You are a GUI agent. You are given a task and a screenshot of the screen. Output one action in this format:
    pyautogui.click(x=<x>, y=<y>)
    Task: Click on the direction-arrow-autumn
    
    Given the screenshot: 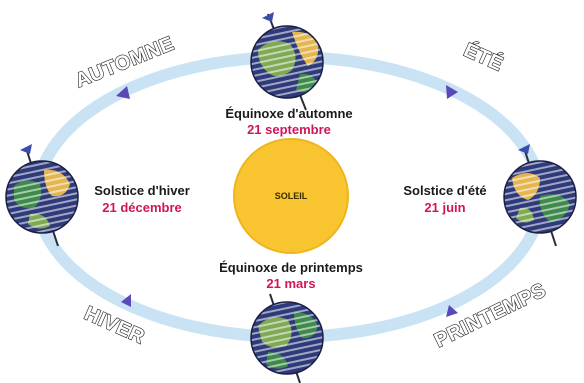 What is the action you would take?
    pyautogui.click(x=123, y=92)
    